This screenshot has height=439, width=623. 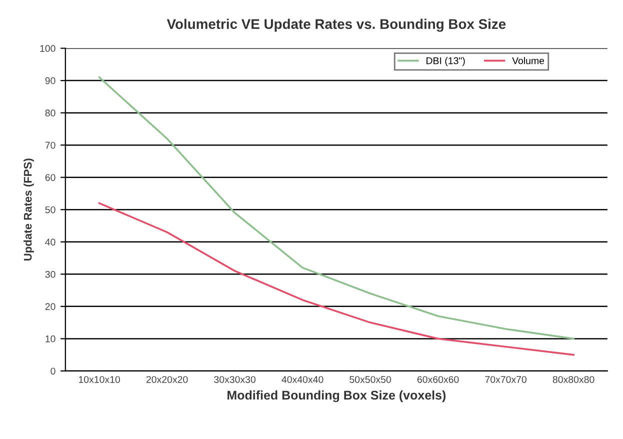 I want to click on legend-label: Volume, so click(x=528, y=60).